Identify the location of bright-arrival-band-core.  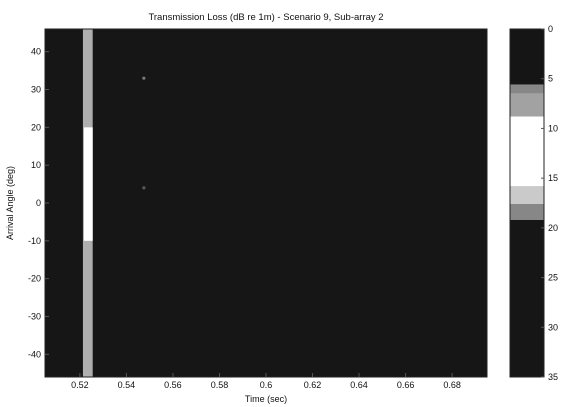
(88, 184).